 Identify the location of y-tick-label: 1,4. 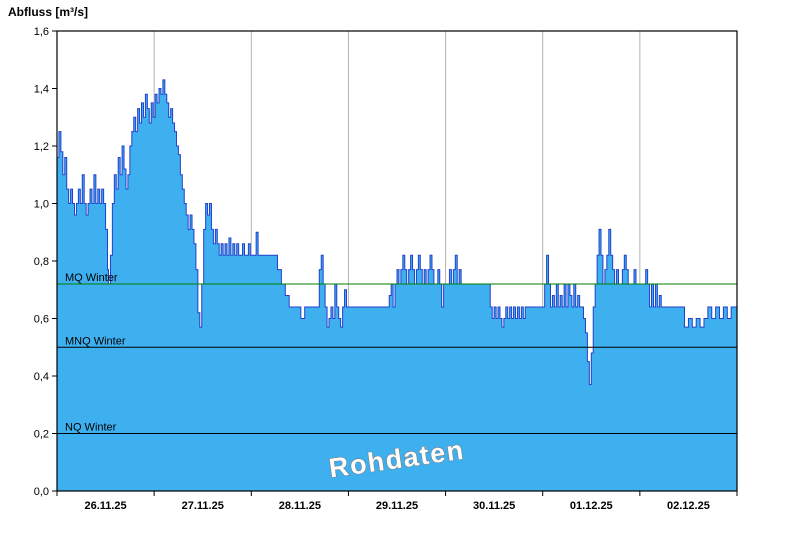
(41, 90).